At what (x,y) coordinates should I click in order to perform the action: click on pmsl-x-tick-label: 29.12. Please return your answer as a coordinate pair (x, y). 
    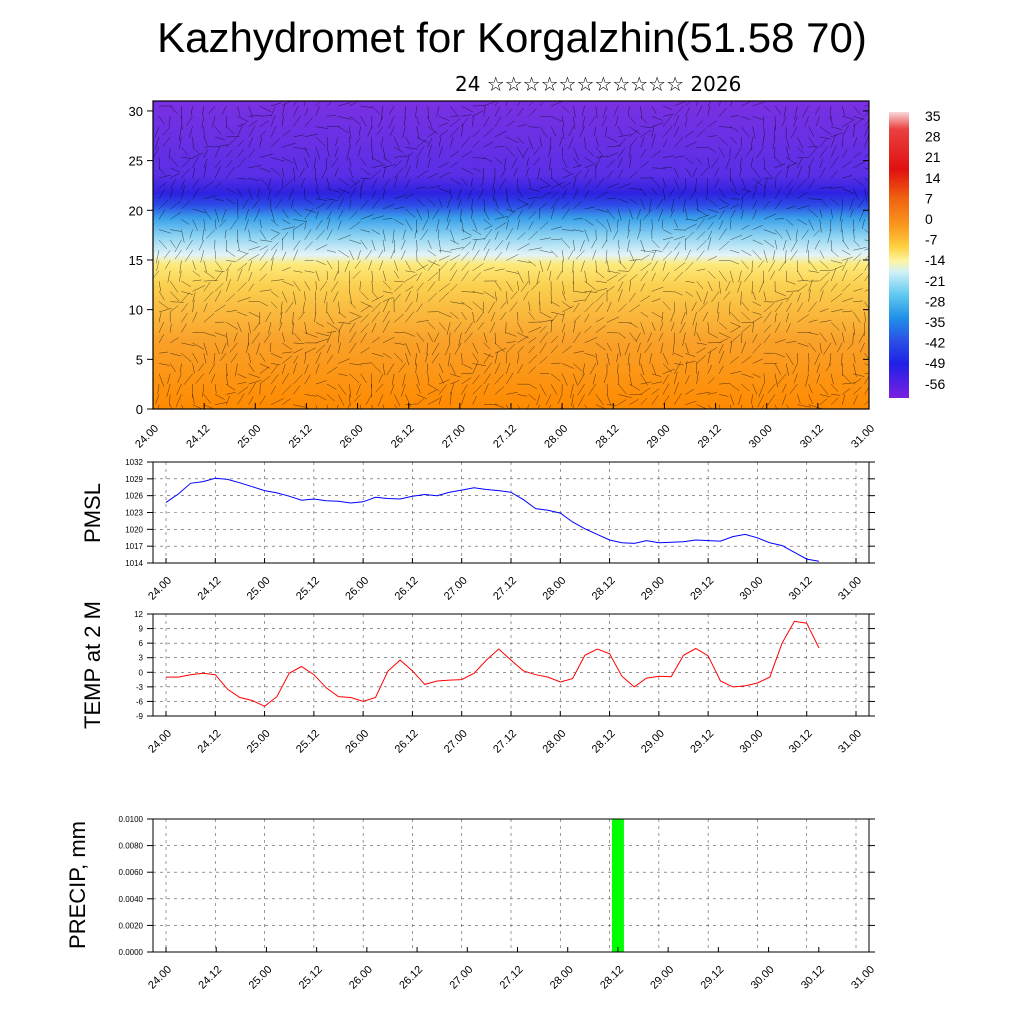
    Looking at the image, I should click on (702, 589).